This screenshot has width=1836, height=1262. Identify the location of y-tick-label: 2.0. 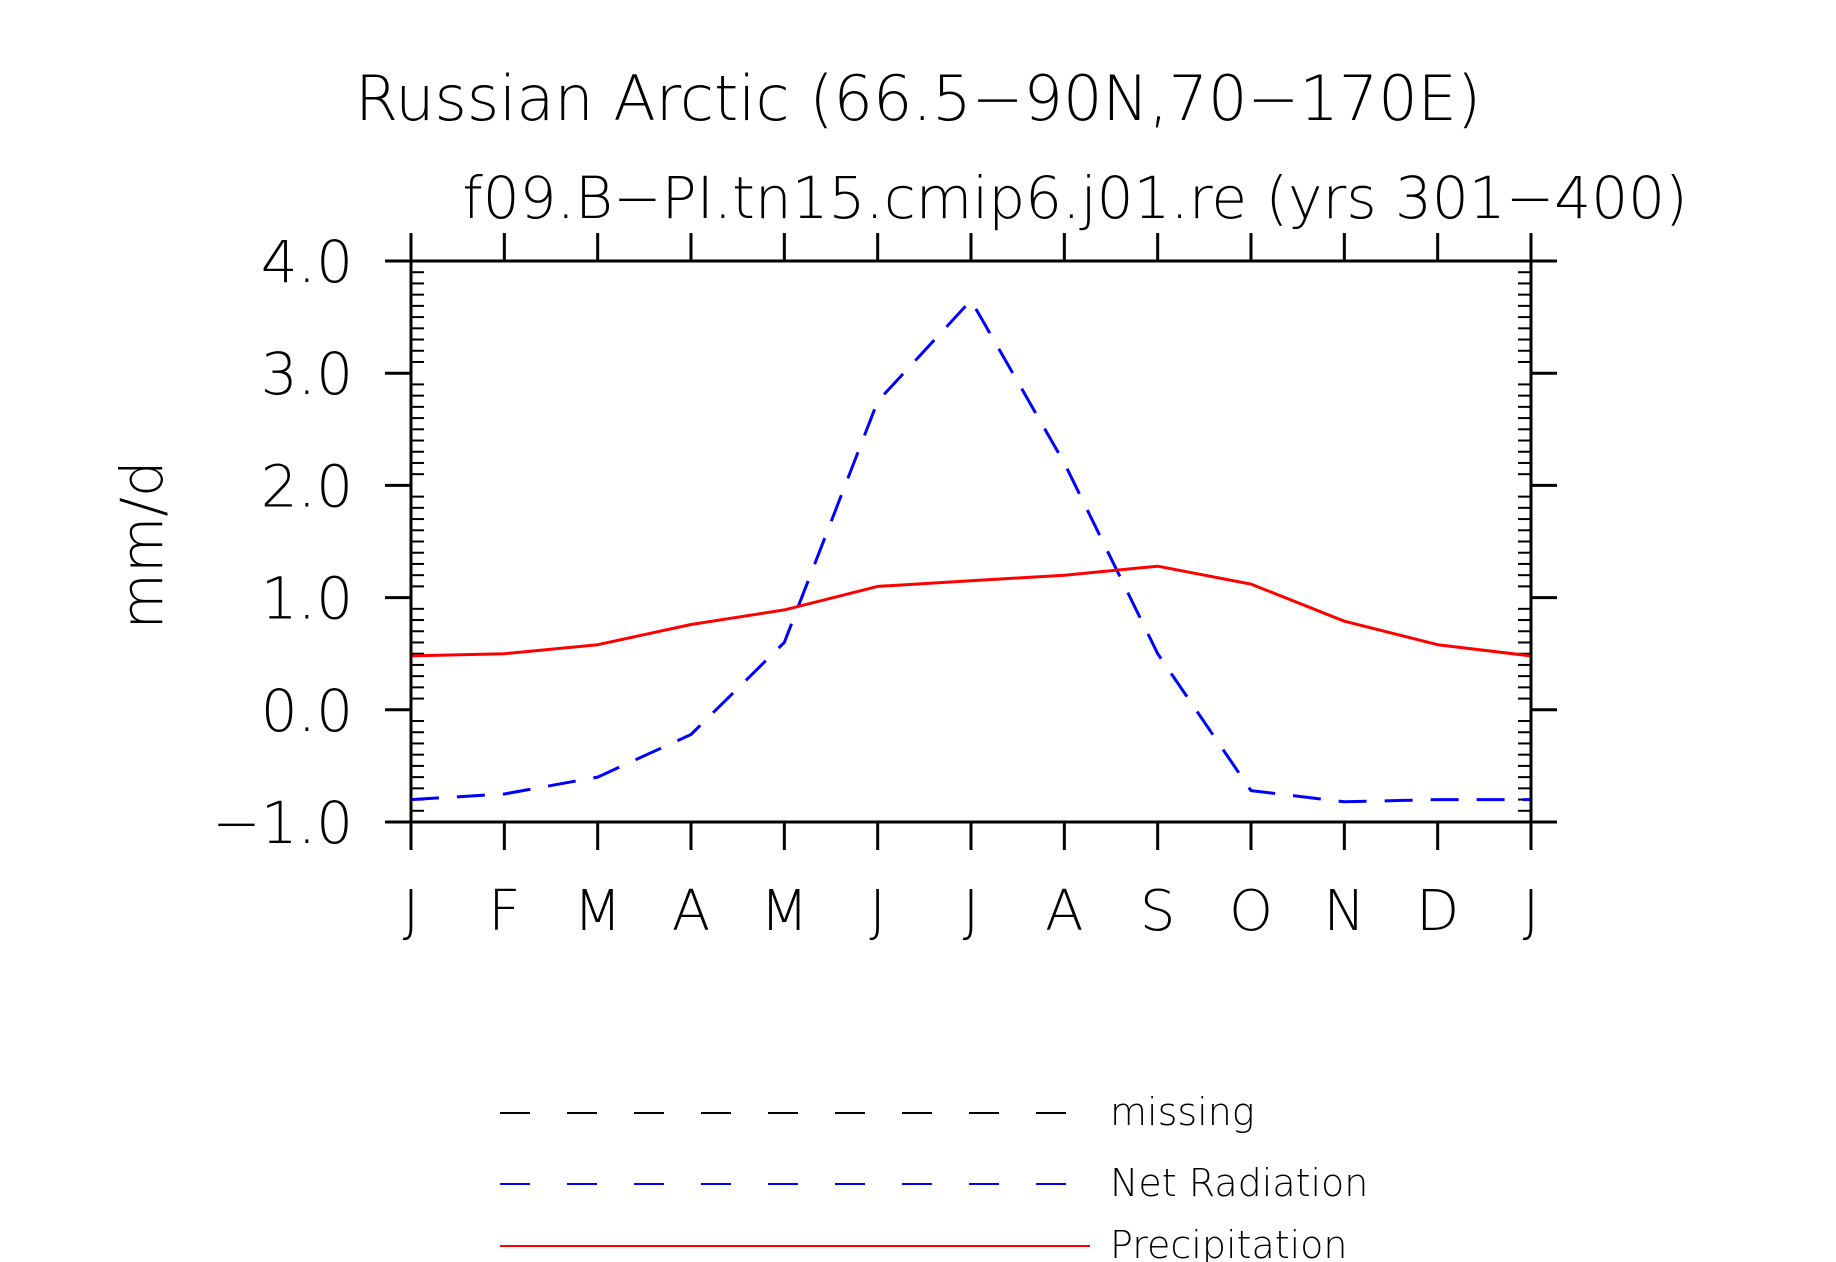
(307, 486).